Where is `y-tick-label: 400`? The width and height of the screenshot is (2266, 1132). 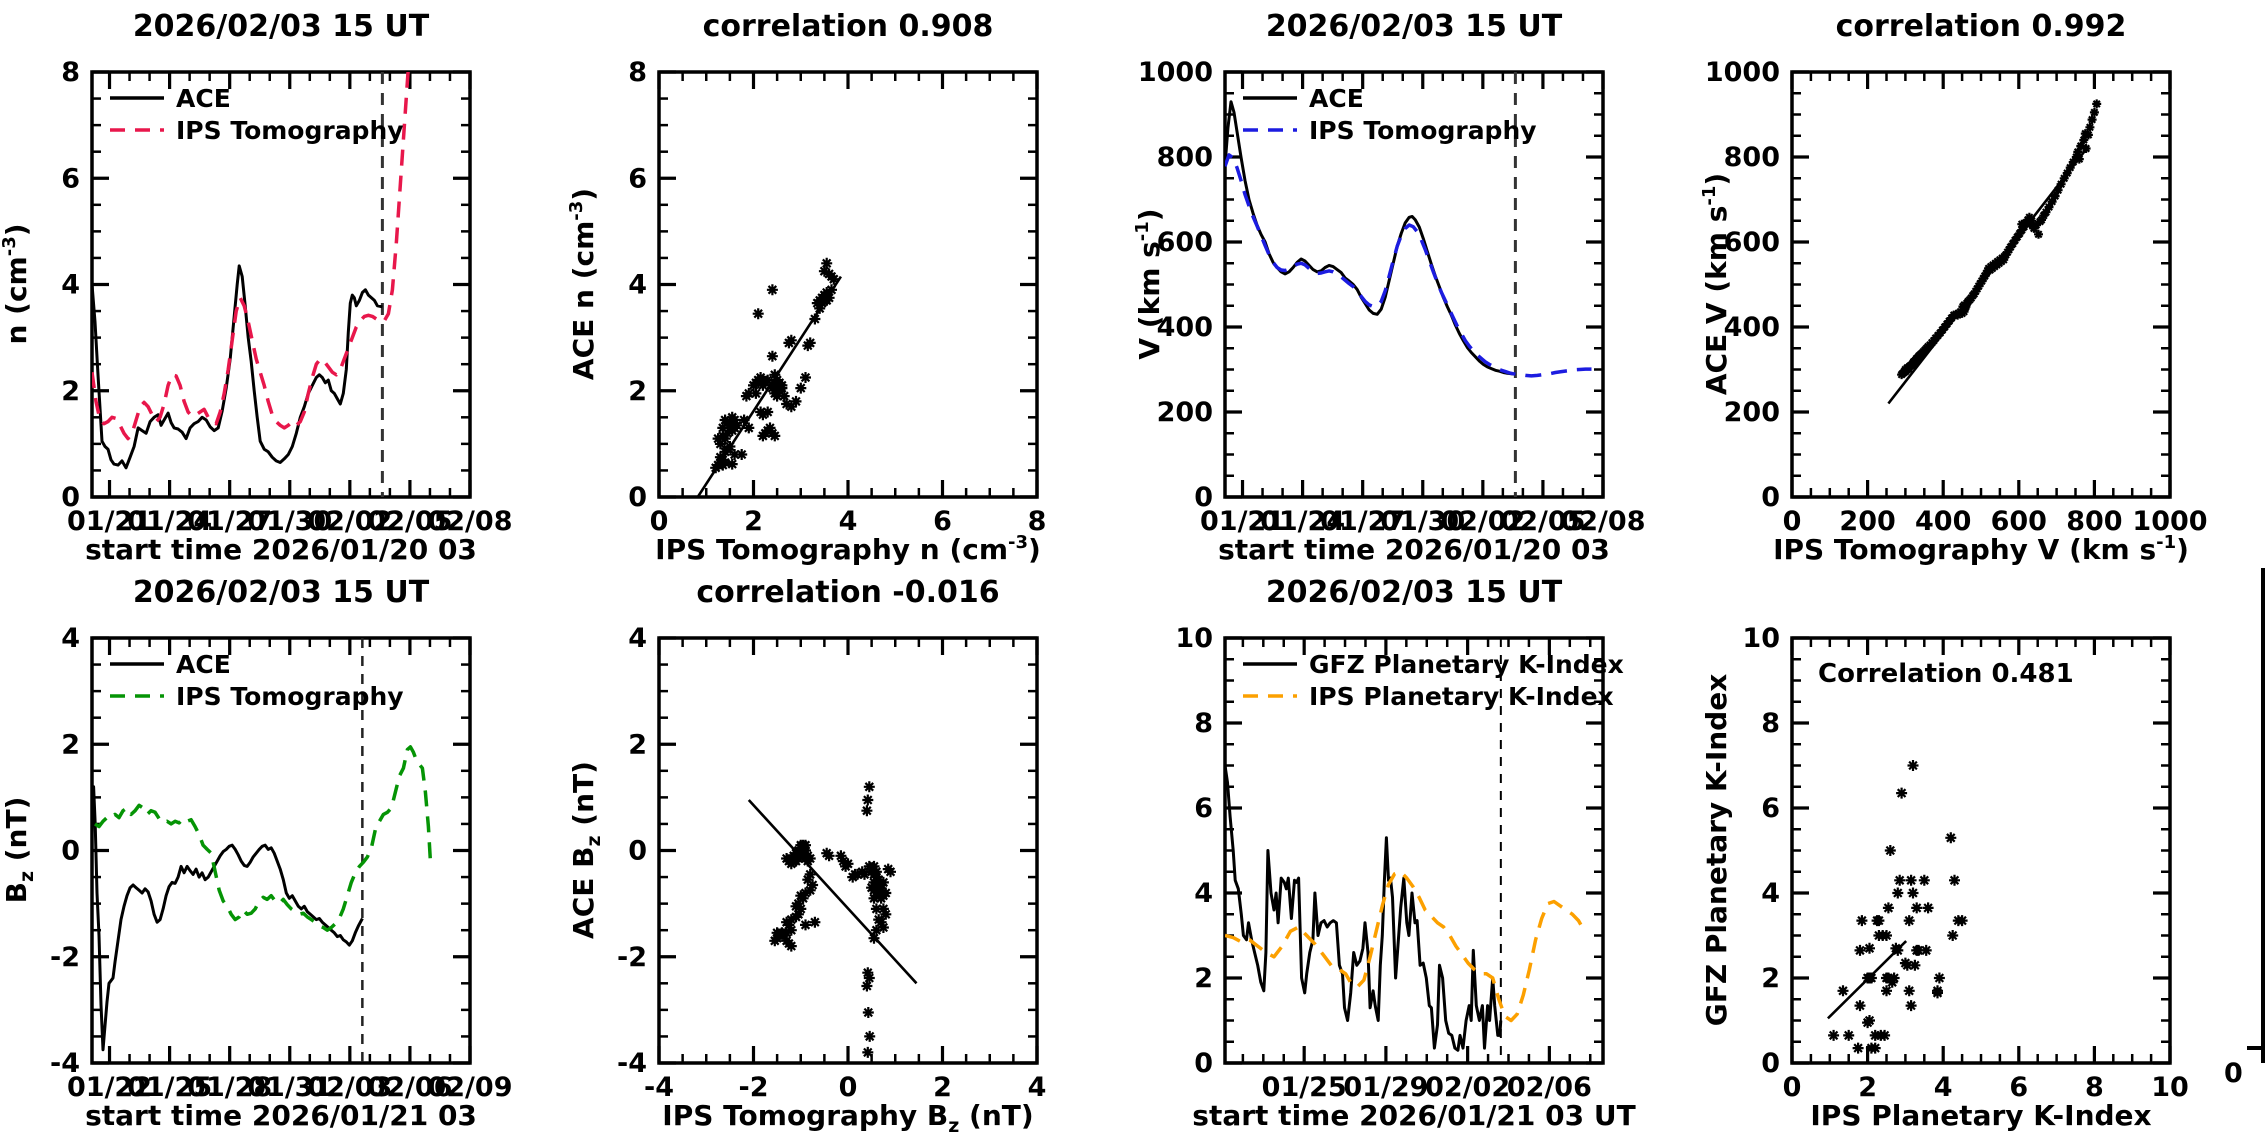 y-tick-label: 400 is located at coordinates (1752, 327).